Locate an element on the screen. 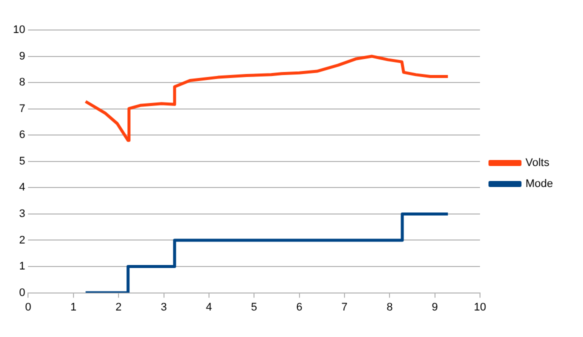 This screenshot has height=337, width=583. x-tick-label: 1 is located at coordinates (73, 307).